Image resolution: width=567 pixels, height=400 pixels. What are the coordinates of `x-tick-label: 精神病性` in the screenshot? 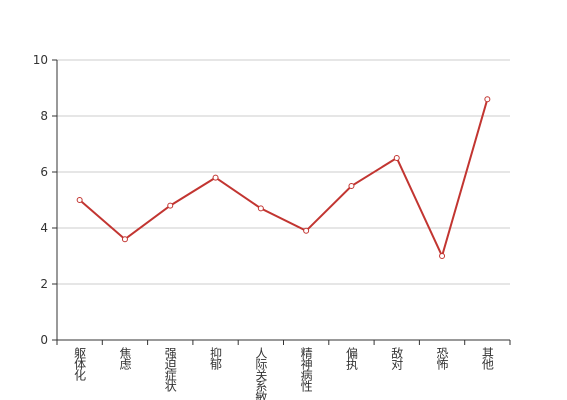 It's located at (306, 370).